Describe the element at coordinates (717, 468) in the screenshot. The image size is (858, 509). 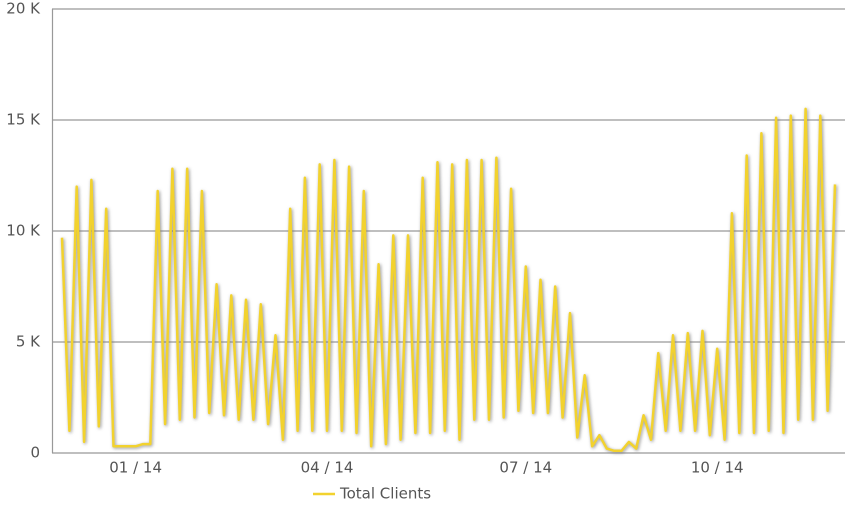
I see `x-tick-label: 10 / 14` at that location.